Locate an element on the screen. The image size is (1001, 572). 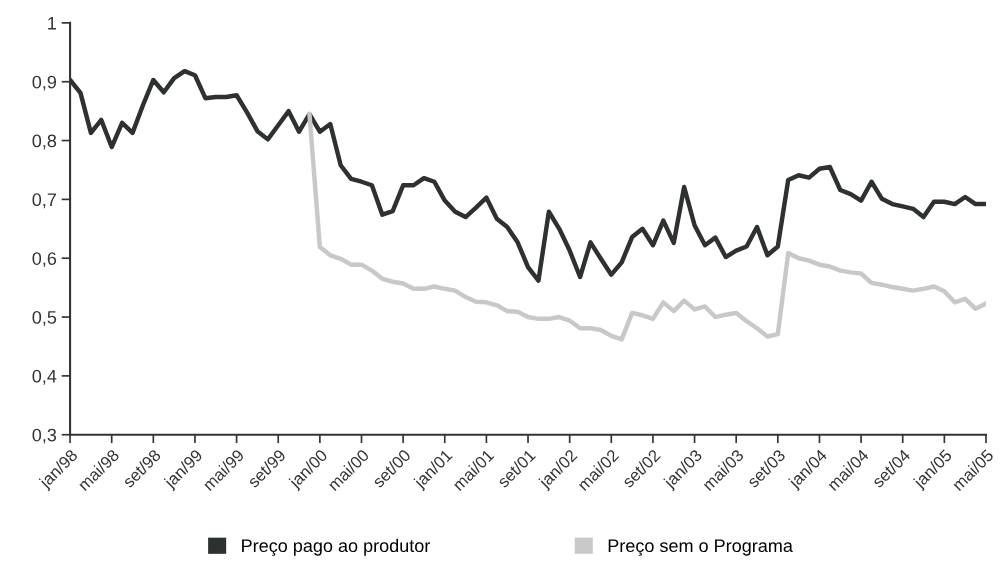
y-tick-label: 1 is located at coordinates (52, 23).